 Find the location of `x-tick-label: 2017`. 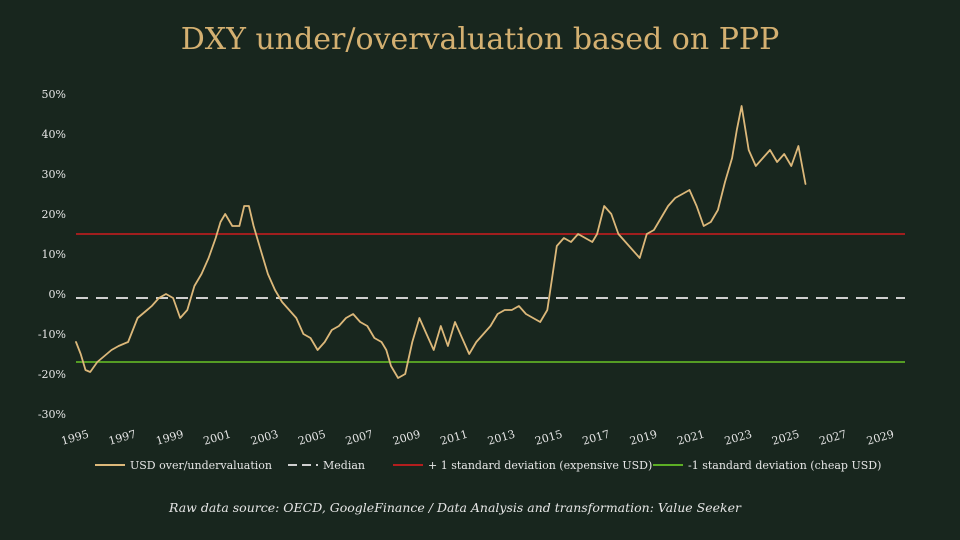

x-tick-label: 2017 is located at coordinates (596, 438).